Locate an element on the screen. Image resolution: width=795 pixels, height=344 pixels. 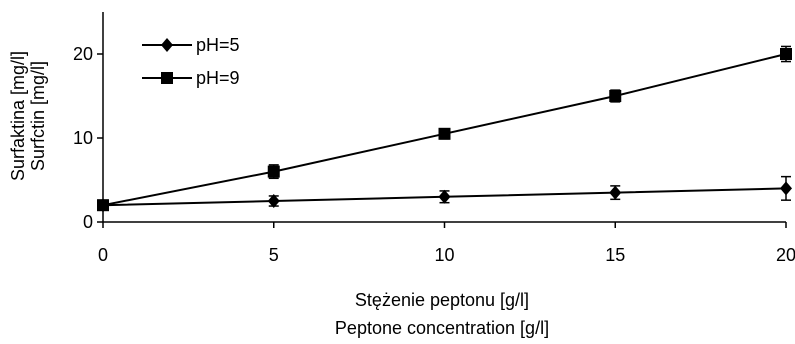
x-axis-label-line-2: Peptone concentration [g/l] is located at coordinates (442, 328).